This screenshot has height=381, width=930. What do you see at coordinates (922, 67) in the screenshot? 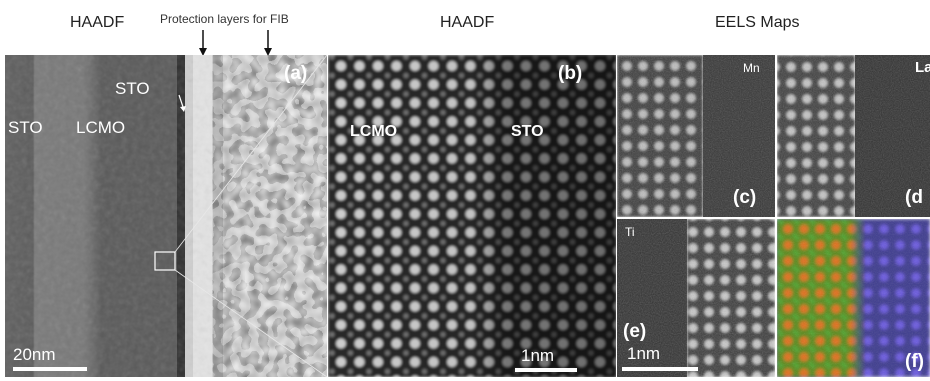
I see `la-element-label: La` at bounding box center [922, 67].